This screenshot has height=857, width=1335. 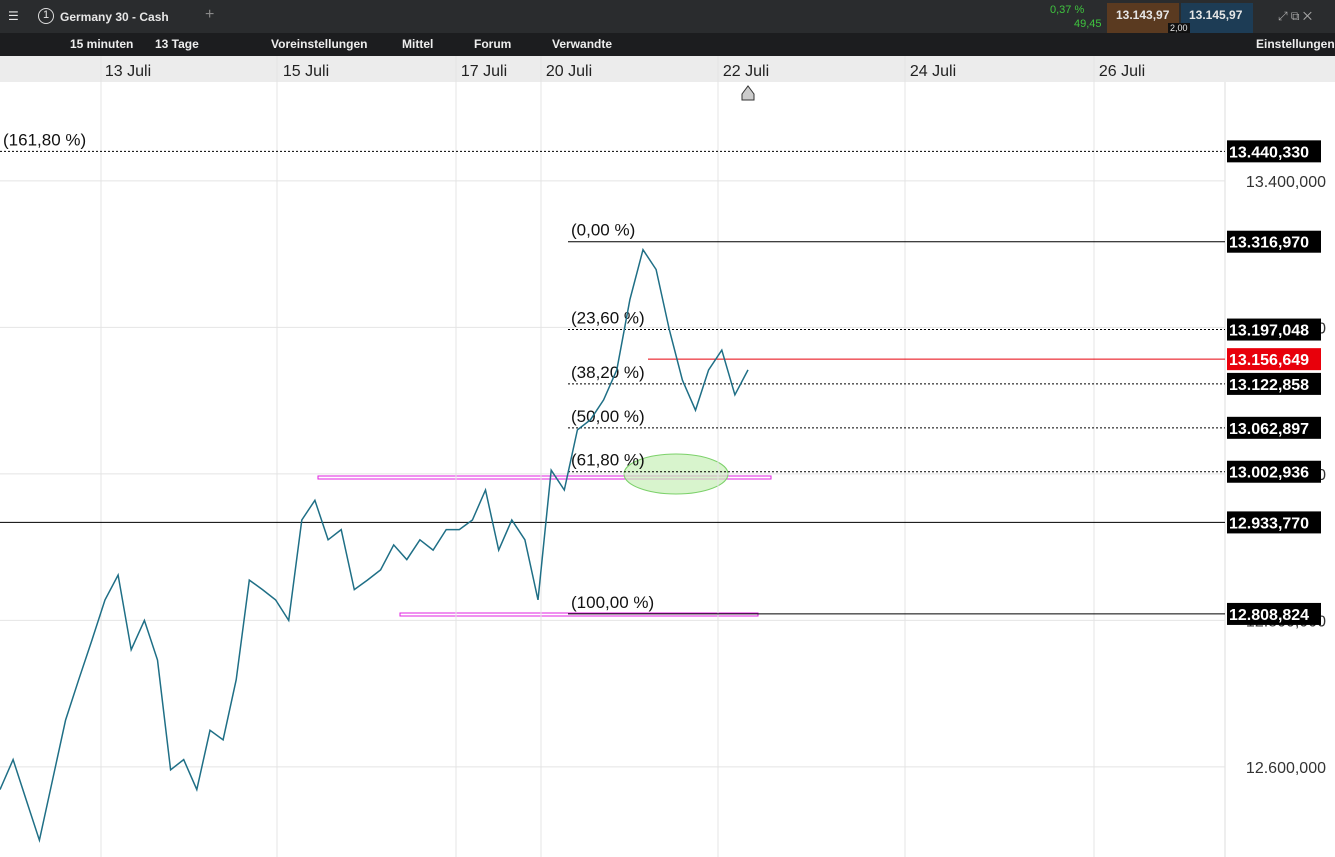 What do you see at coordinates (13, 16) in the screenshot?
I see `menu: ☰` at bounding box center [13, 16].